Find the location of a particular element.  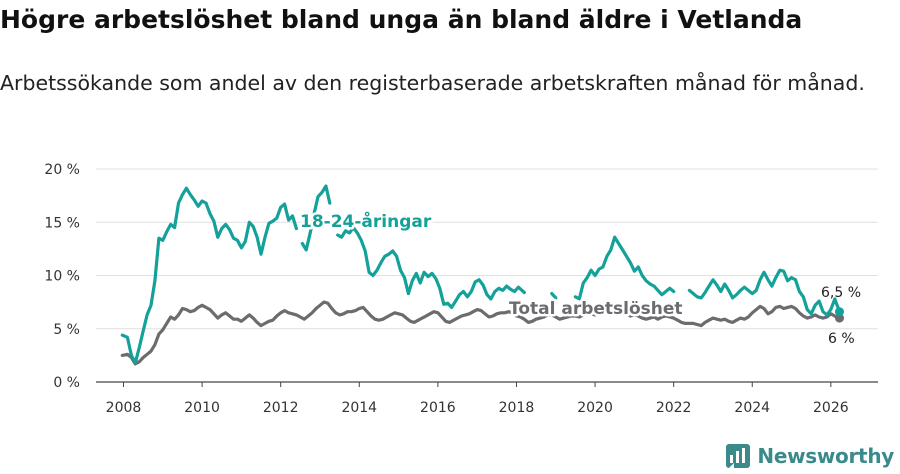

youth-end-value: 6,5 % is located at coordinates (841, 293).